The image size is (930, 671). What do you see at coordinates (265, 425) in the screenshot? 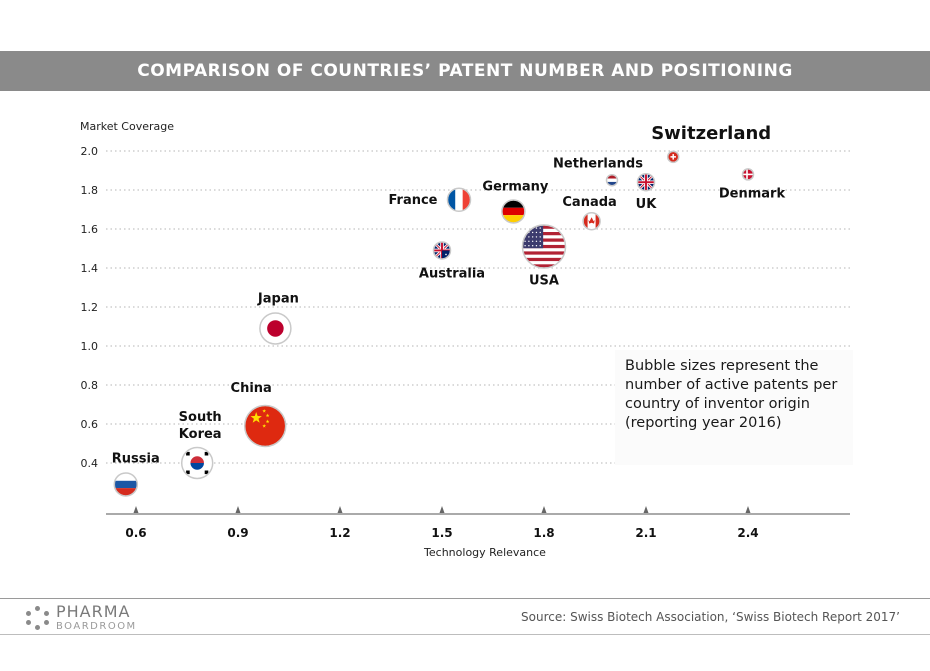
I see `china-flag` at bounding box center [265, 425].